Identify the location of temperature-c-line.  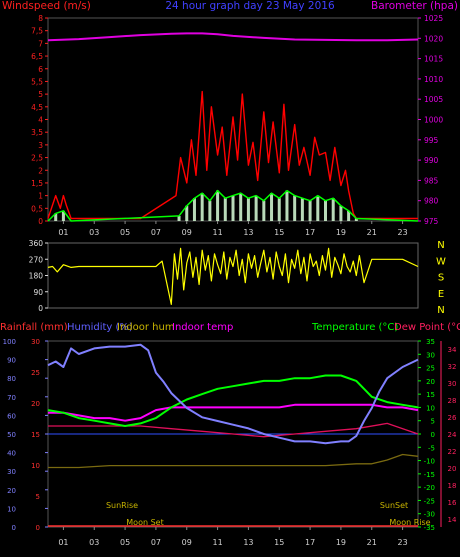
(233, 400).